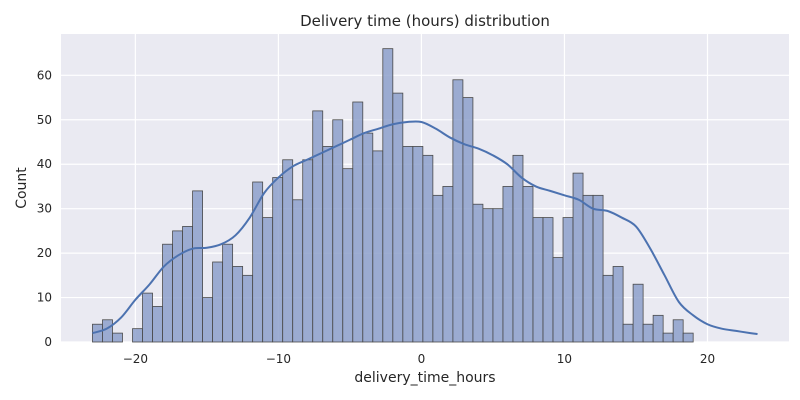 Image resolution: width=800 pixels, height=400 pixels. I want to click on y-axis-label: Count, so click(22, 188).